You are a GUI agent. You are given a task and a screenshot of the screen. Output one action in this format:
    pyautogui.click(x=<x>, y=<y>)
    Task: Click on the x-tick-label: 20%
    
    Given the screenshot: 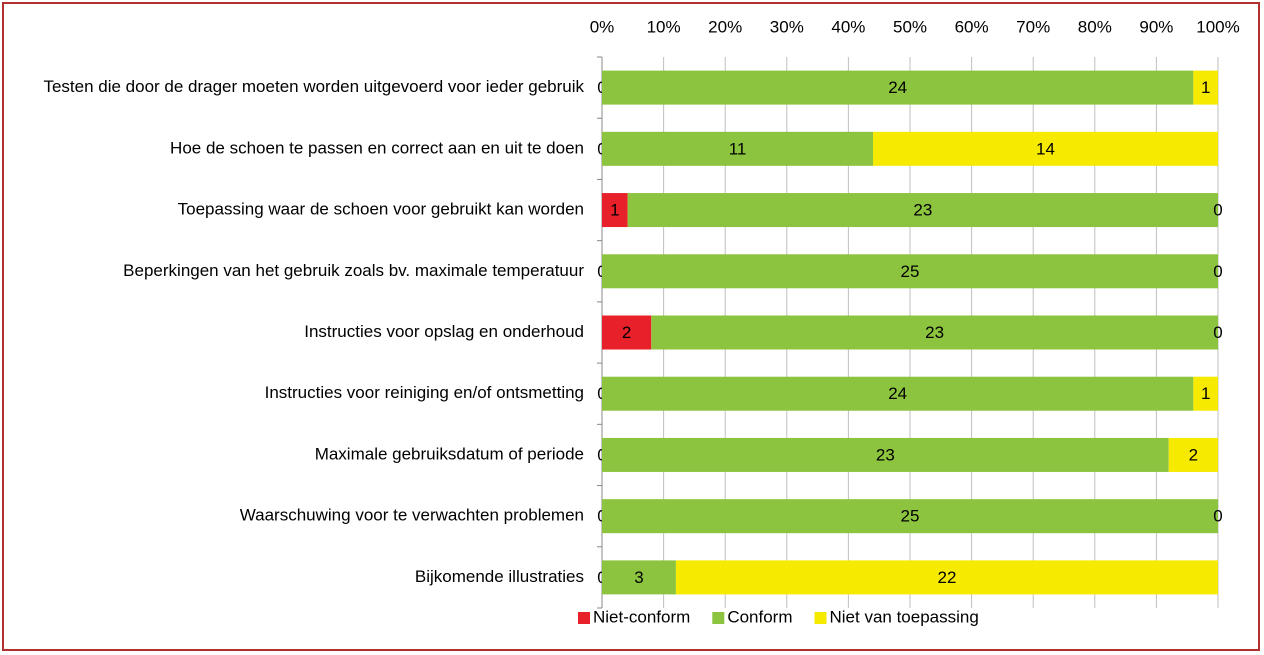 What is the action you would take?
    pyautogui.click(x=725, y=26)
    